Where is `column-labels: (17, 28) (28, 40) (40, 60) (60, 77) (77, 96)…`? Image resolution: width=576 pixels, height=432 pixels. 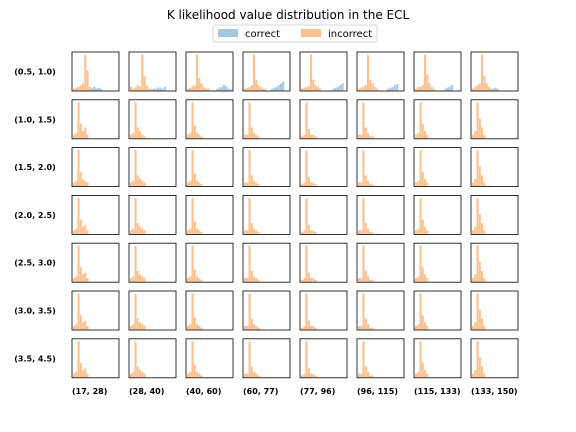 column-labels: (17, 28) (28, 40) (40, 60) (60, 77) (77, 96)… is located at coordinates (295, 391).